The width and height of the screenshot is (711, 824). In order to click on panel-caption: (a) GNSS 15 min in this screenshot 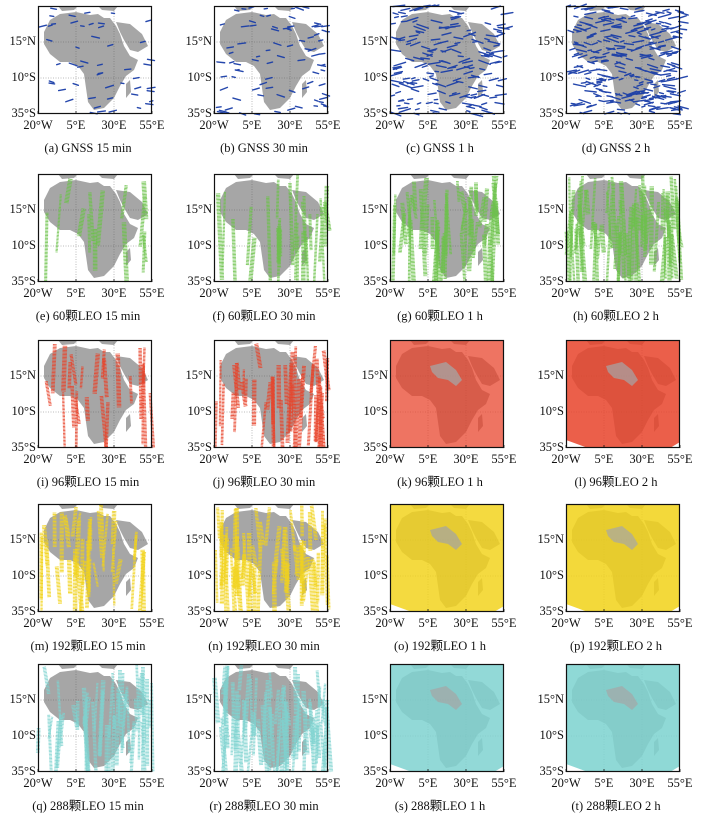, I will do `click(88, 148)`.